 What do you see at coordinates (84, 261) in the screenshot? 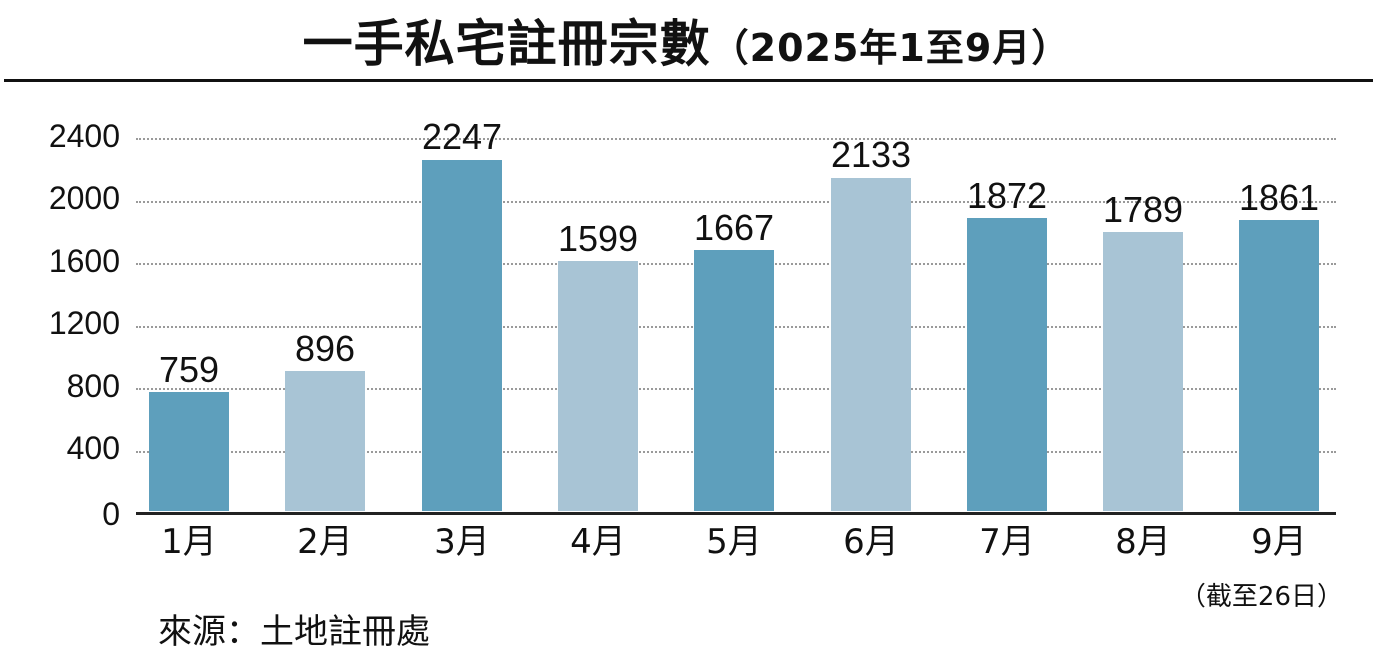
I see `y-tick-1600: 1600` at bounding box center [84, 261].